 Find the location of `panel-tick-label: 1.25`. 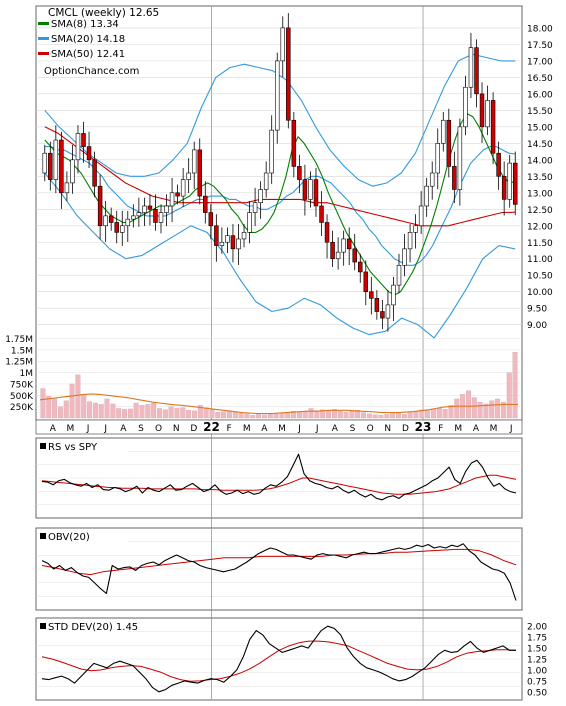

panel-tick-label: 1.25 is located at coordinates (537, 661).